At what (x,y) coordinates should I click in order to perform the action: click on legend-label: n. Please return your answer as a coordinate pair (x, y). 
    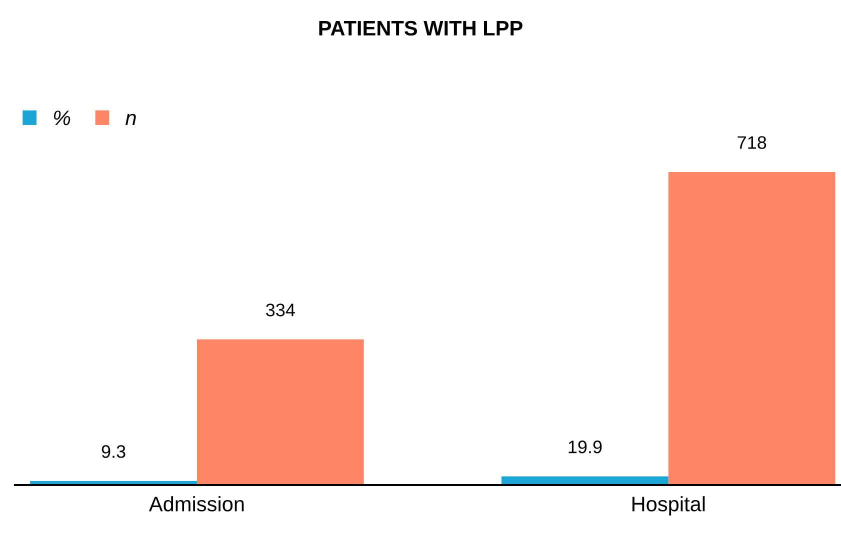
    Looking at the image, I should click on (131, 120).